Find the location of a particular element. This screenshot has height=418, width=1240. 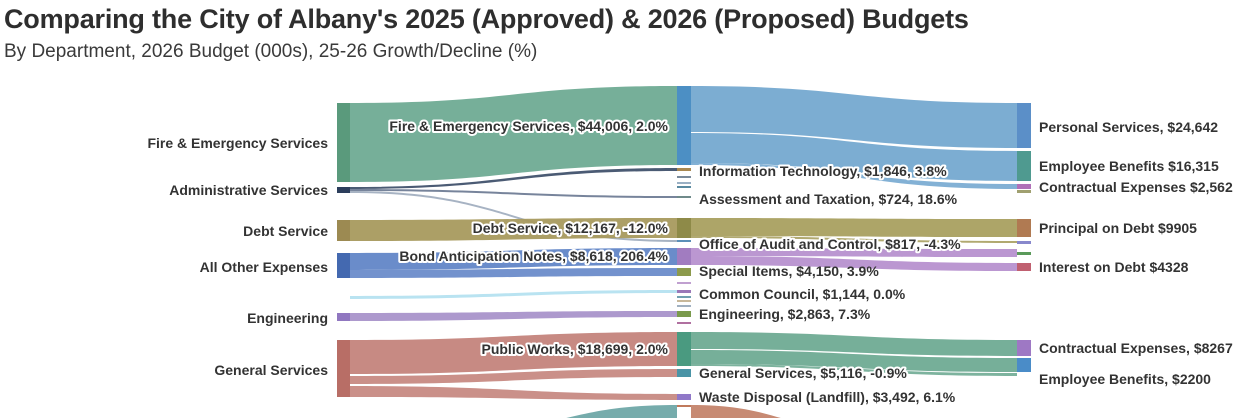

left-node-eng is located at coordinates (343, 317).